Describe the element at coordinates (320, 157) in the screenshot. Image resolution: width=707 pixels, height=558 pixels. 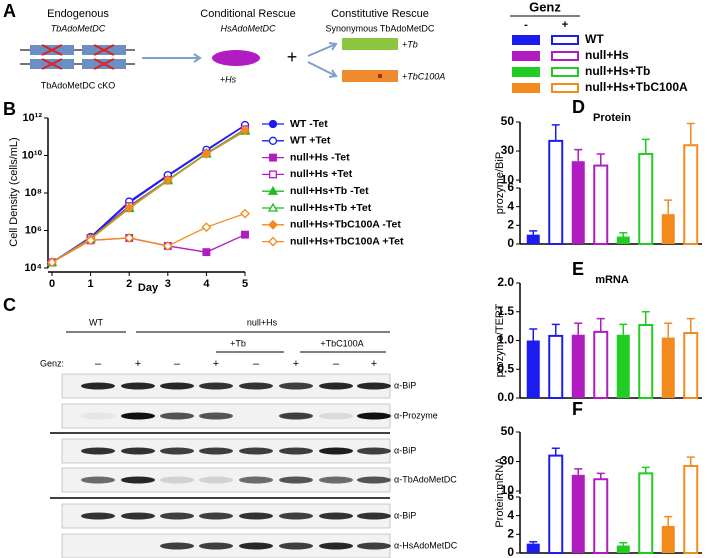
I see `legend-label: null+Hs -Tet` at that location.